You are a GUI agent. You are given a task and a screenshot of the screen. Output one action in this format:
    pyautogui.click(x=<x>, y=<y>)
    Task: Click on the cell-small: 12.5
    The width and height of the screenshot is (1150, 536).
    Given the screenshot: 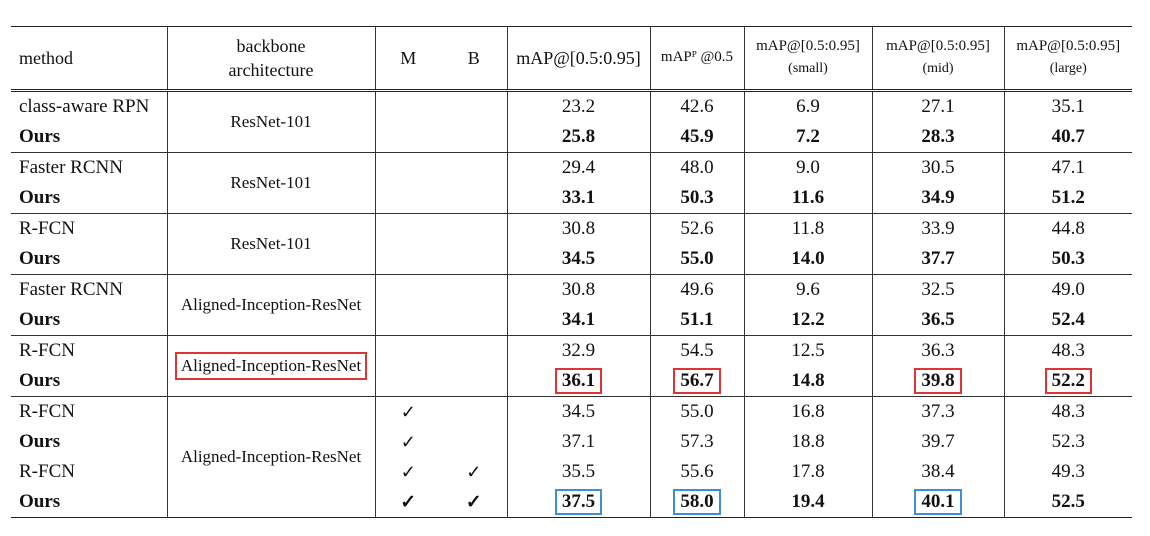 What is the action you would take?
    pyautogui.click(x=807, y=350)
    